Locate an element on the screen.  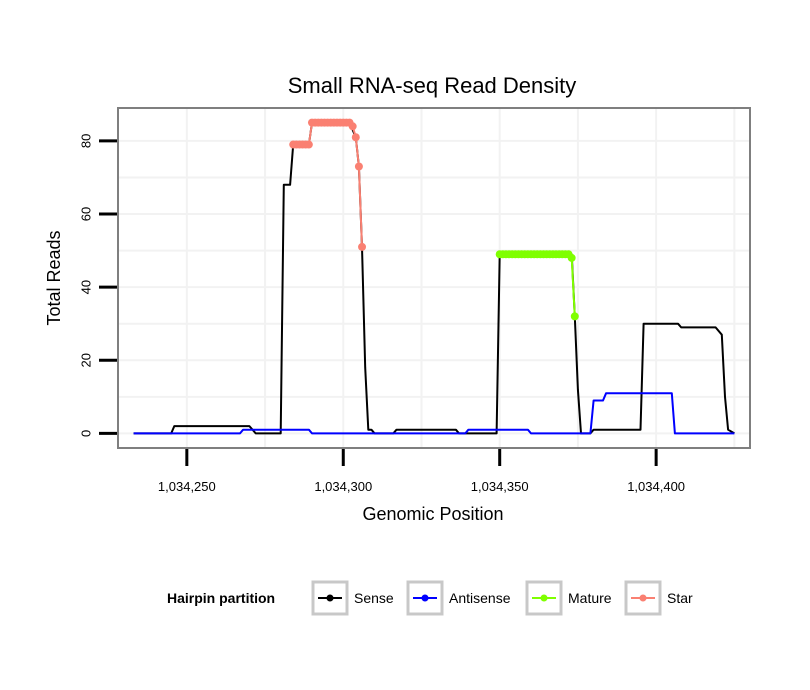
legend-title: Hairpin partition is located at coordinates (221, 598).